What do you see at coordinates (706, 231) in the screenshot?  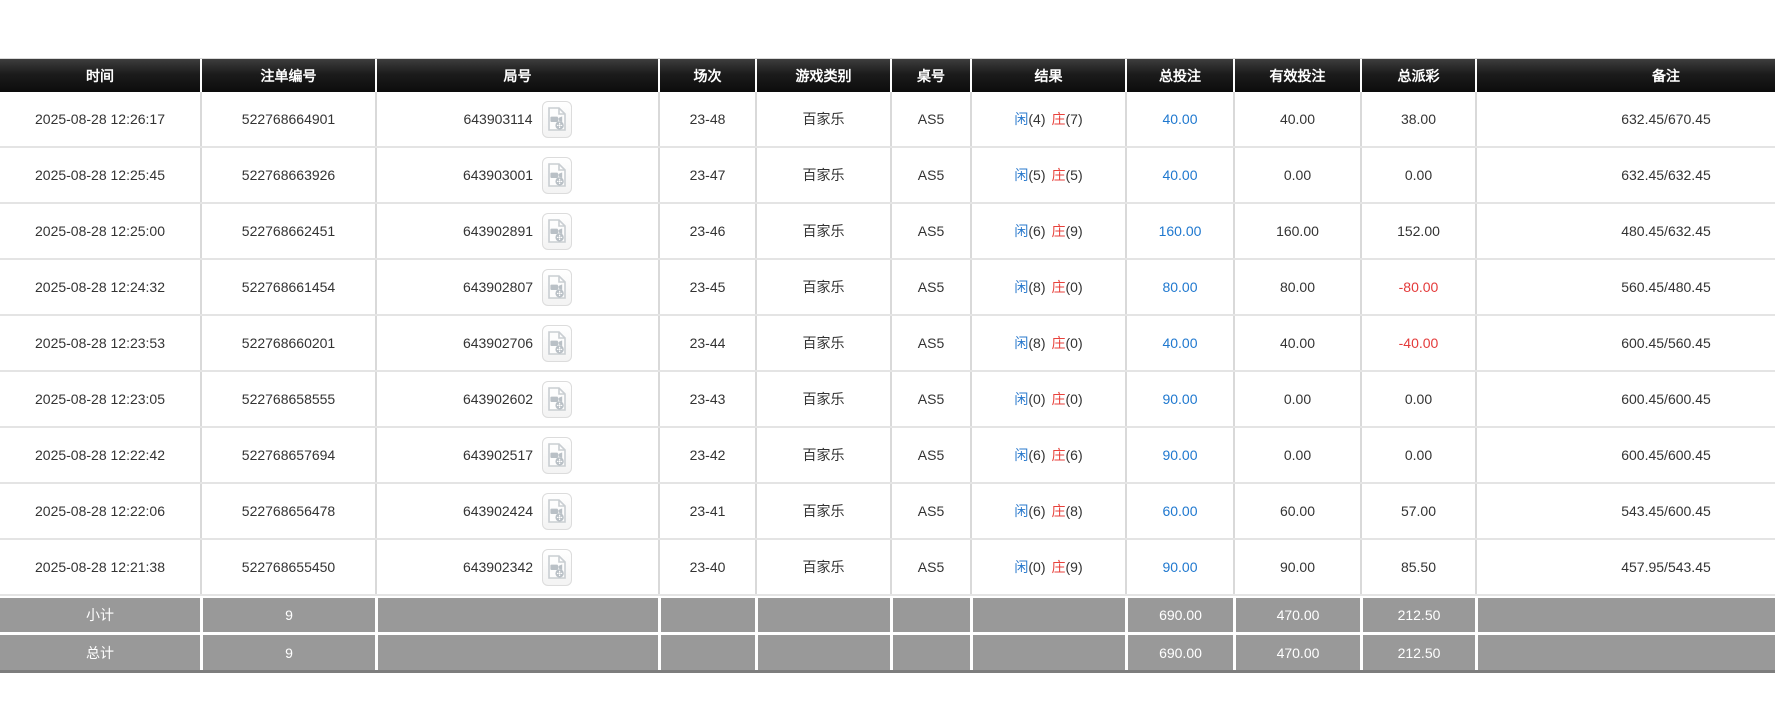 I see `cell-session: 23-46` at bounding box center [706, 231].